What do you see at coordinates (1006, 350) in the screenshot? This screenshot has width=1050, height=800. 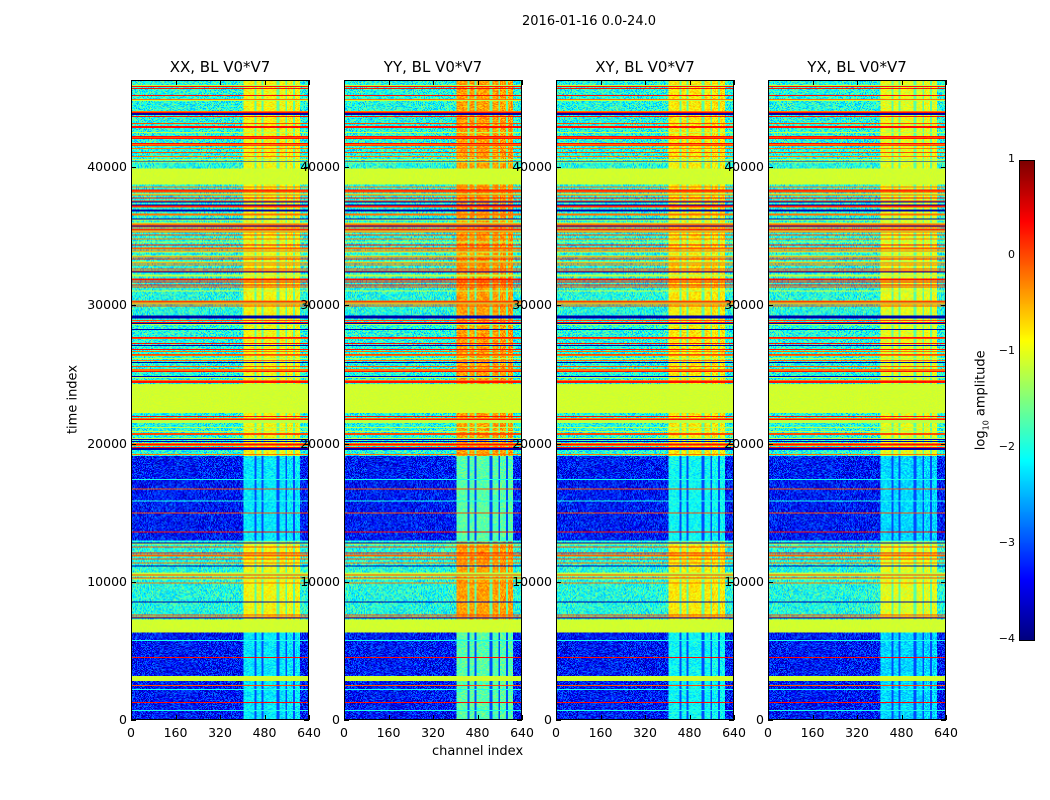 I see `colorbar-tick-label: −1` at bounding box center [1006, 350].